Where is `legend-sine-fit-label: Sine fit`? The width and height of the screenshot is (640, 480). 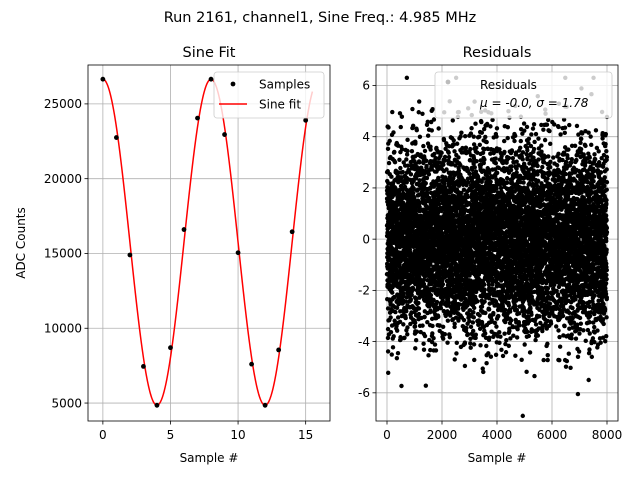
legend-sine-fit-label: Sine fit is located at coordinates (280, 105).